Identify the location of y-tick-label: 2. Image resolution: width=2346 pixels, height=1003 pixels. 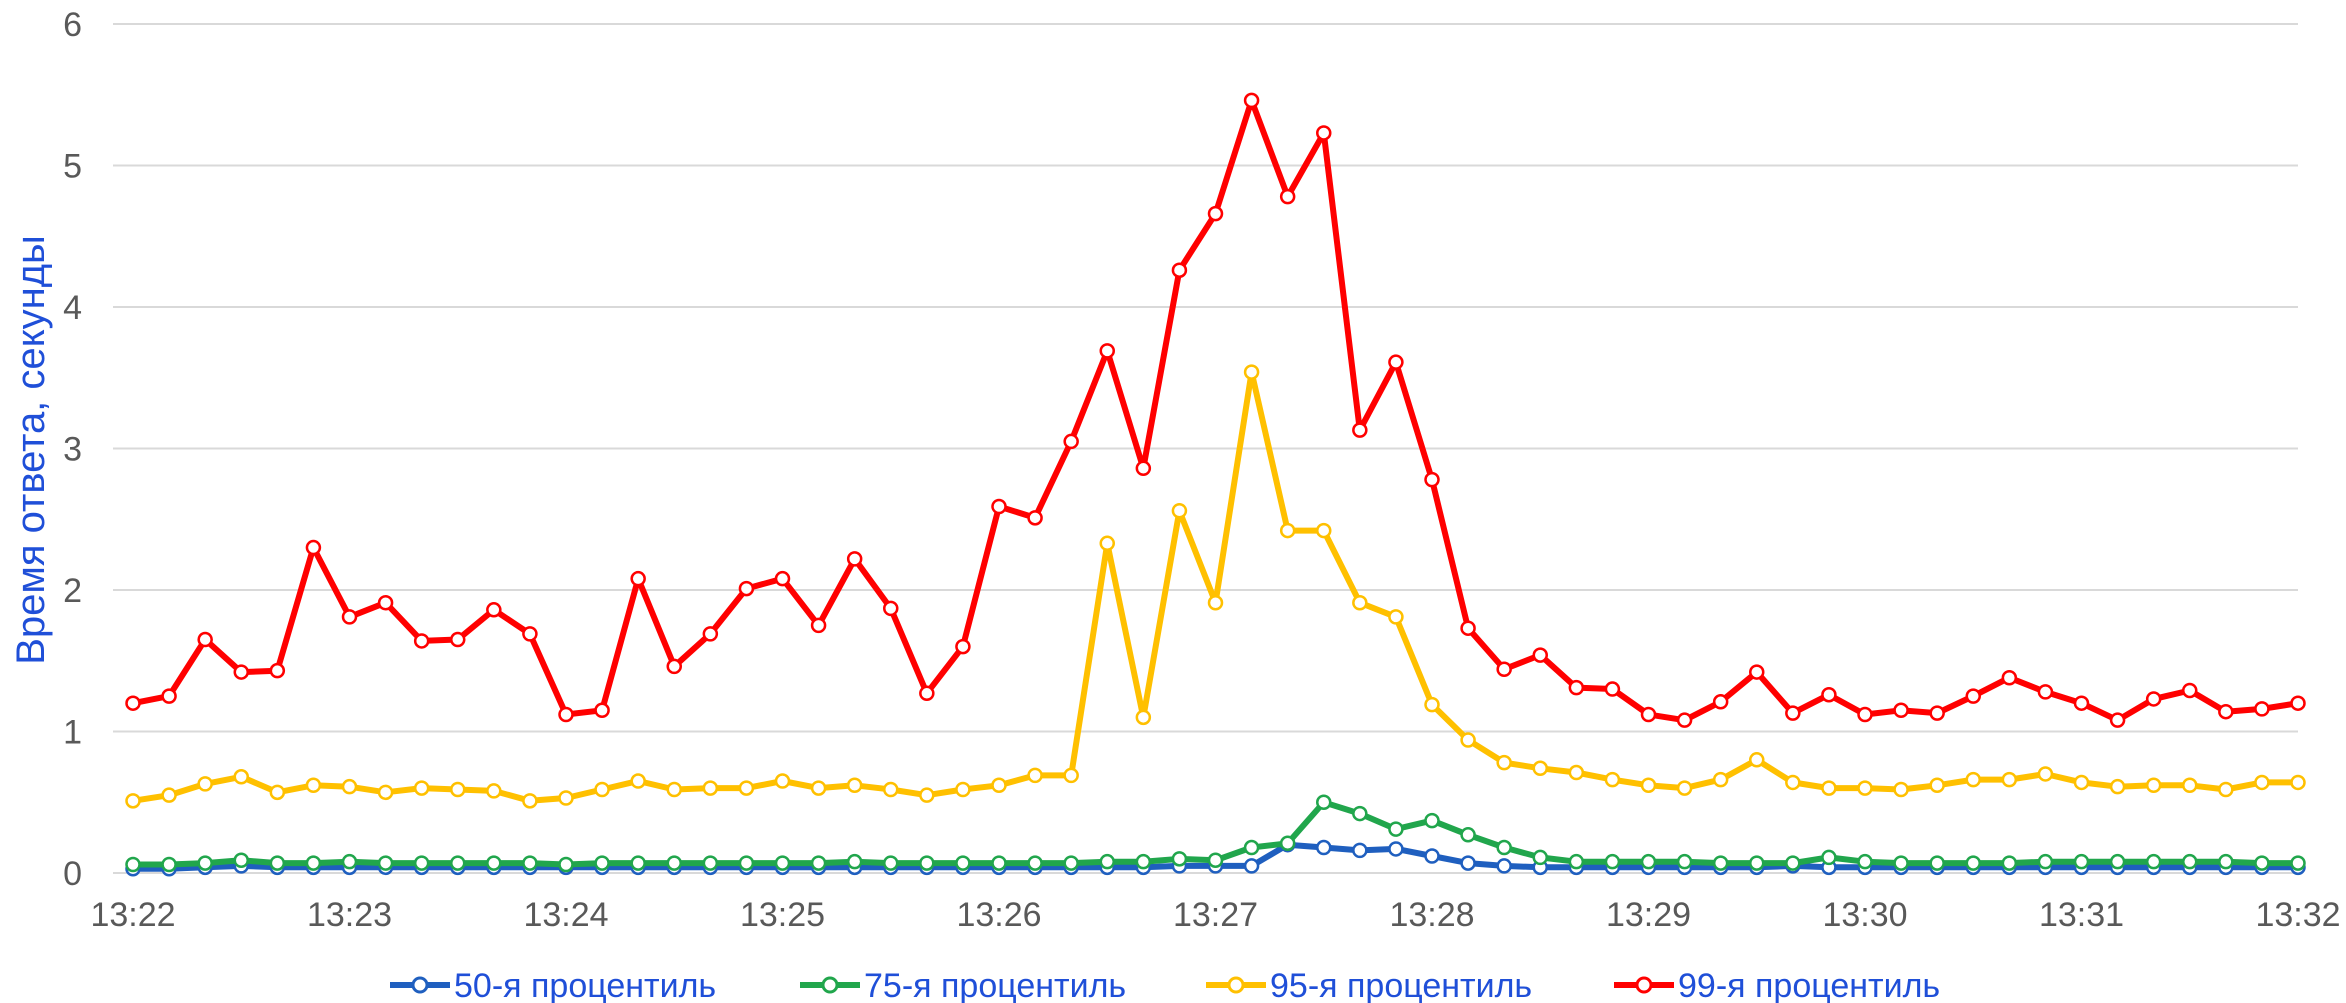
(72, 591).